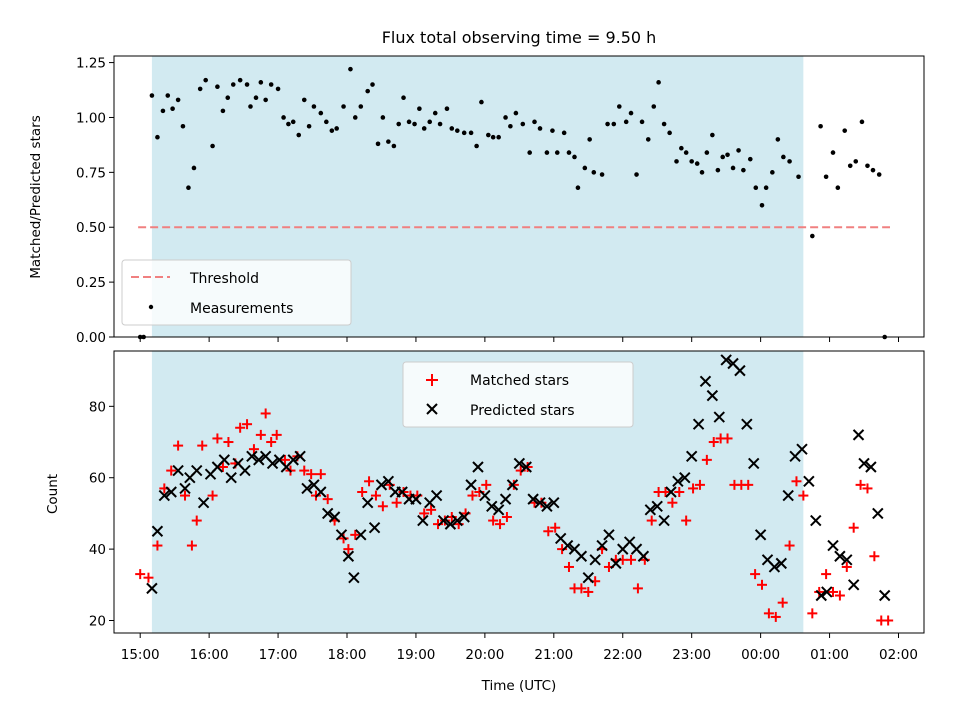  What do you see at coordinates (829, 655) in the screenshot?
I see `x-tick-label: 01:00` at bounding box center [829, 655].